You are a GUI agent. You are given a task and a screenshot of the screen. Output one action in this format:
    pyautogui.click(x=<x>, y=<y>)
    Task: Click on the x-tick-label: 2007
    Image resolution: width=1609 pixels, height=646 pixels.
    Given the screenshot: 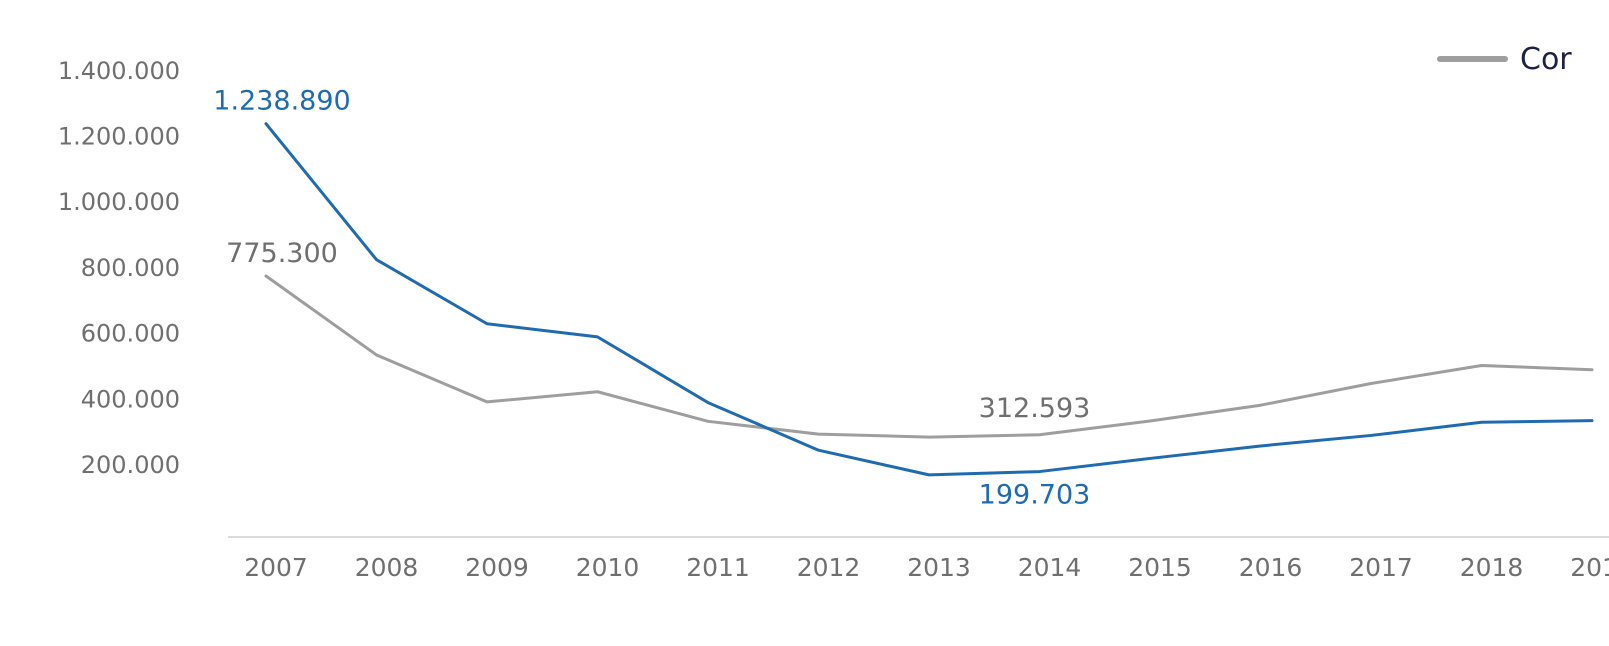 What is the action you would take?
    pyautogui.click(x=276, y=567)
    